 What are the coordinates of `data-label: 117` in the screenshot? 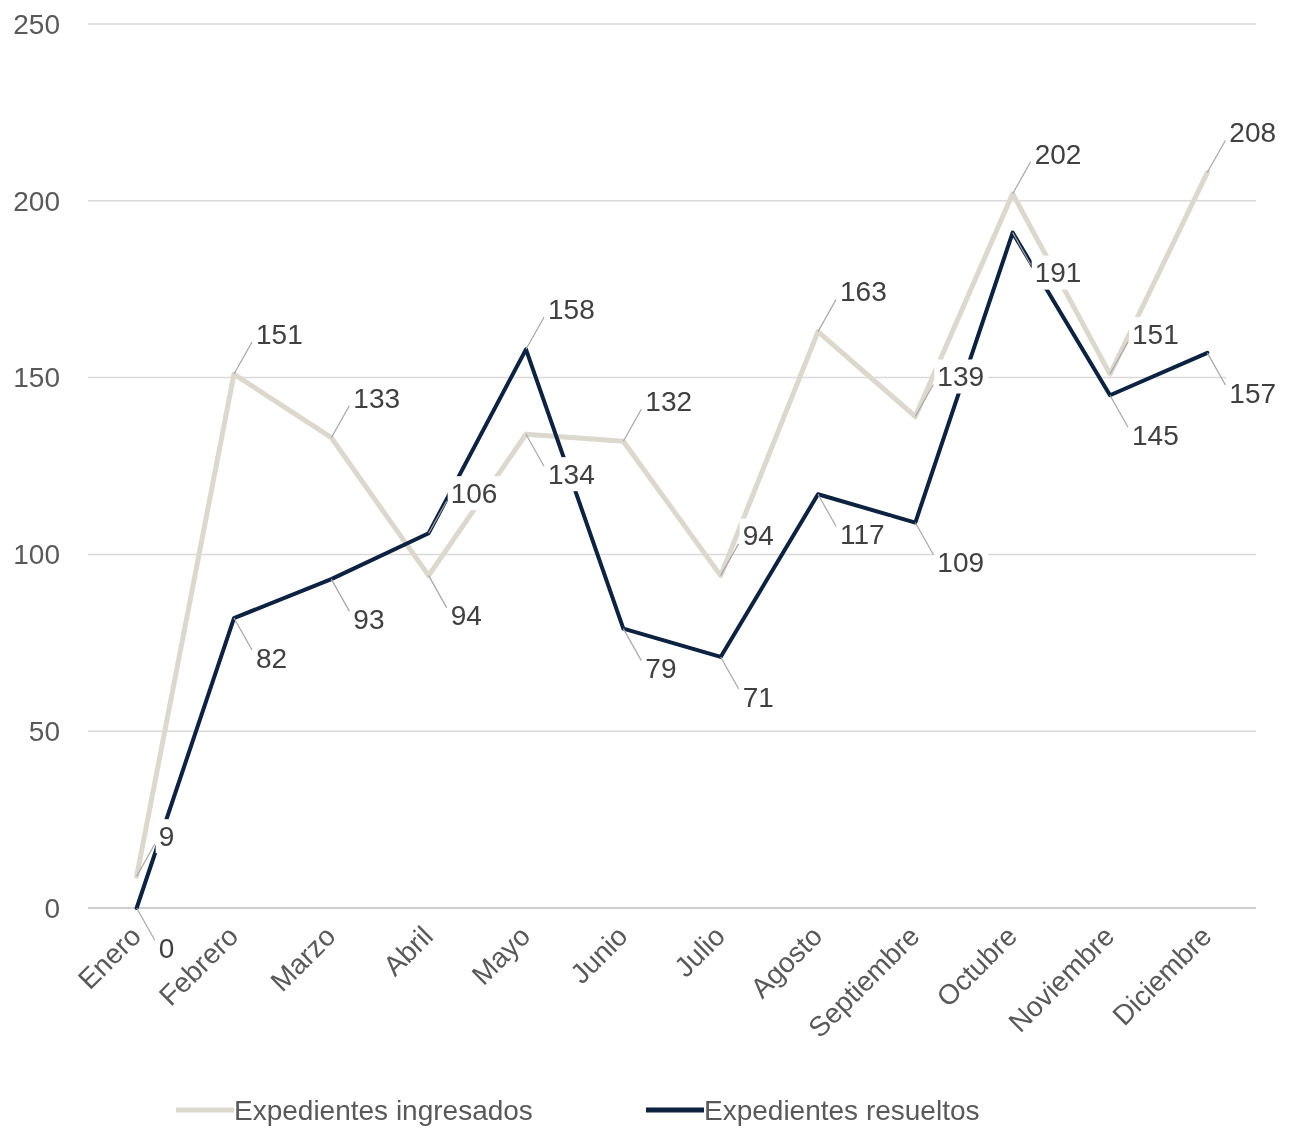 It's located at (862, 535).